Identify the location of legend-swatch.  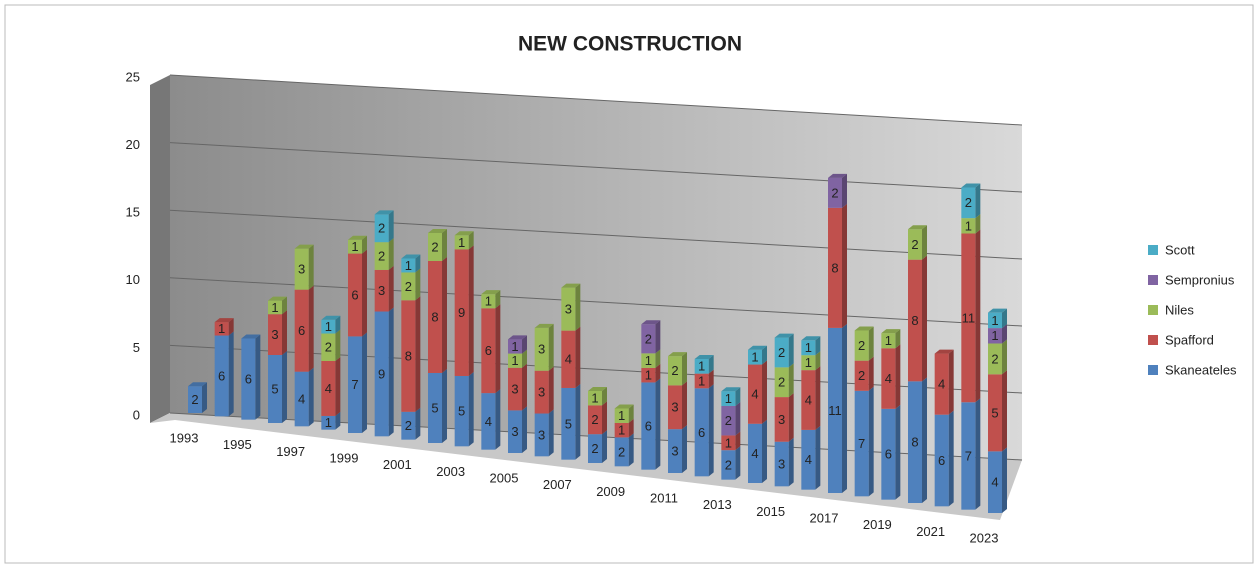
(1153, 340).